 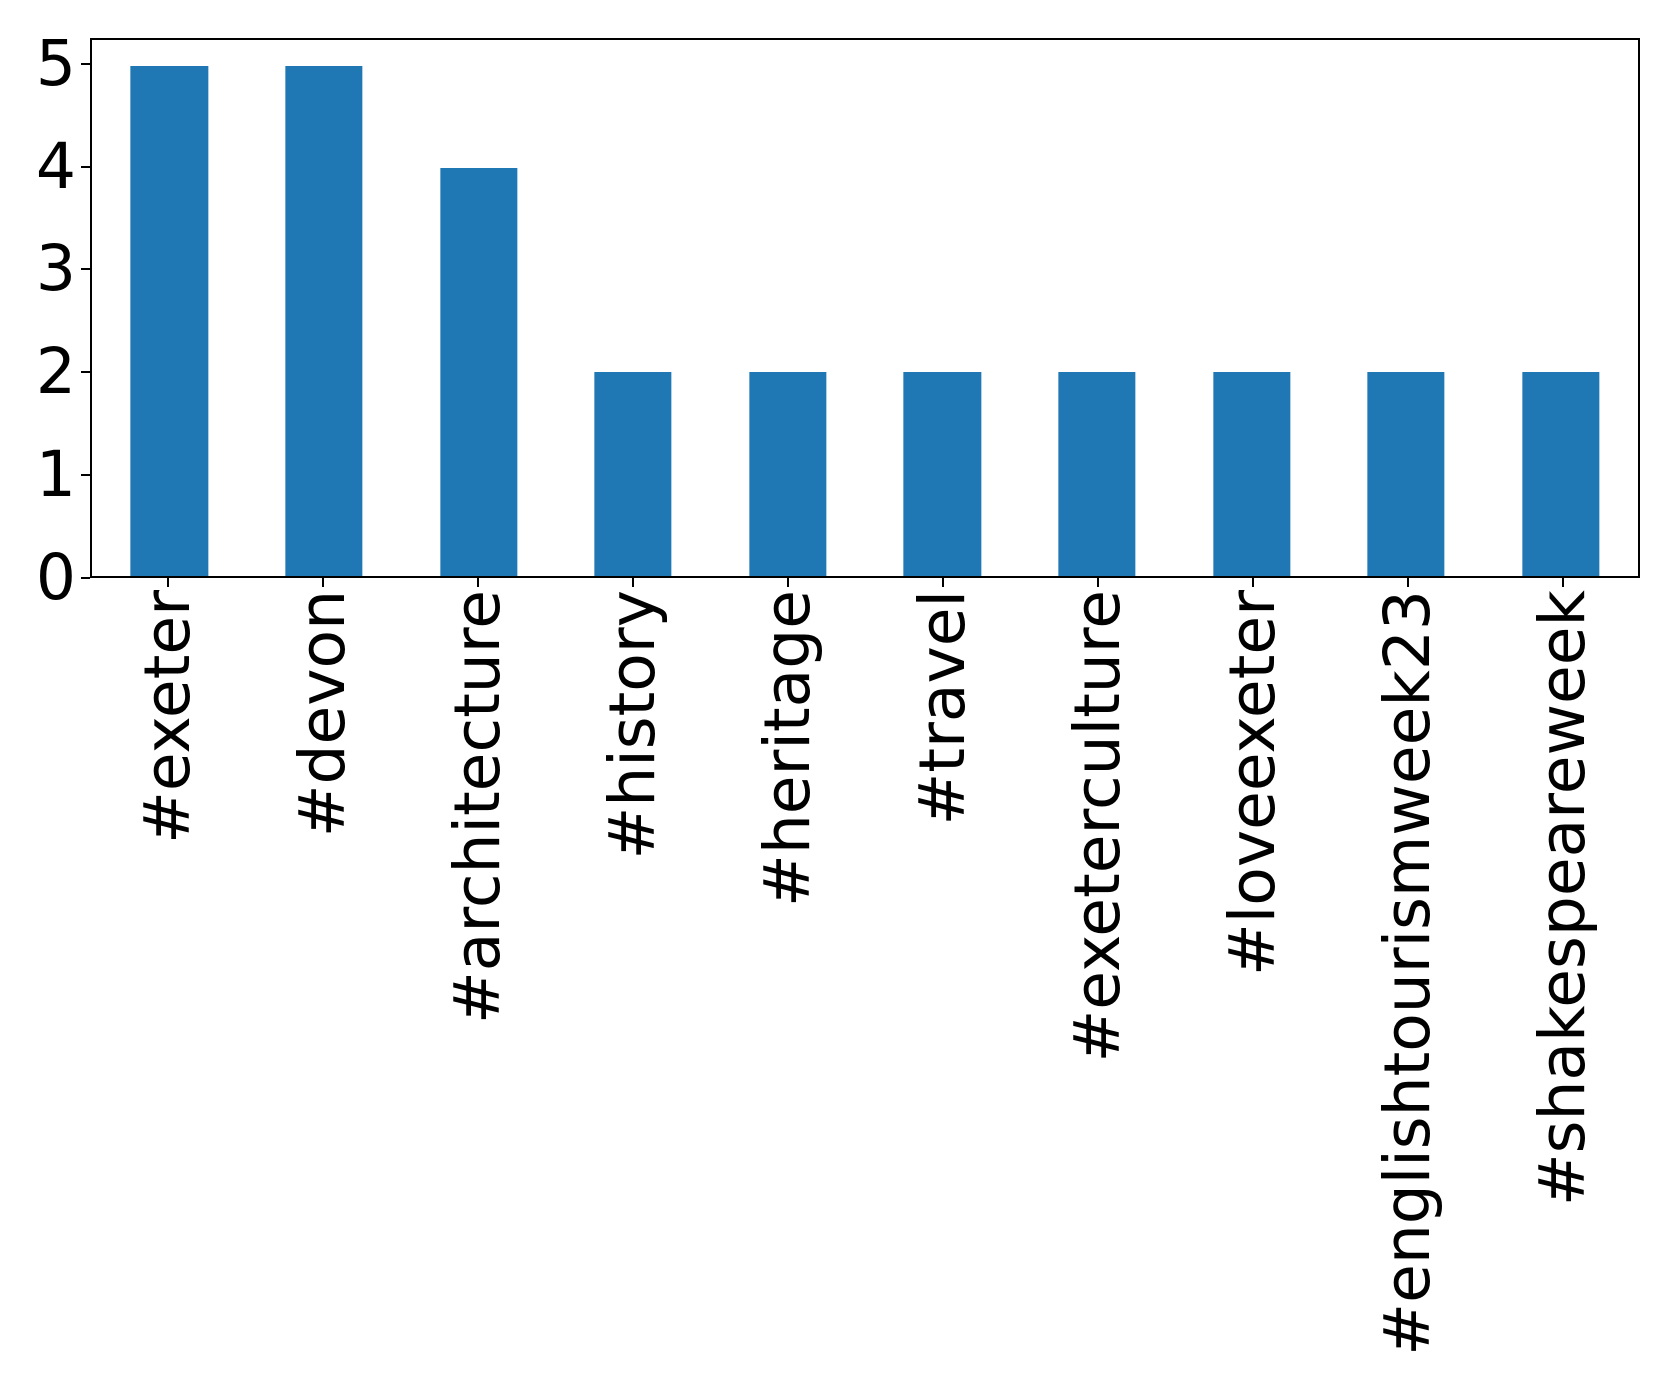 What do you see at coordinates (1097, 826) in the screenshot?
I see `x-tick-label: #exeterculture` at bounding box center [1097, 826].